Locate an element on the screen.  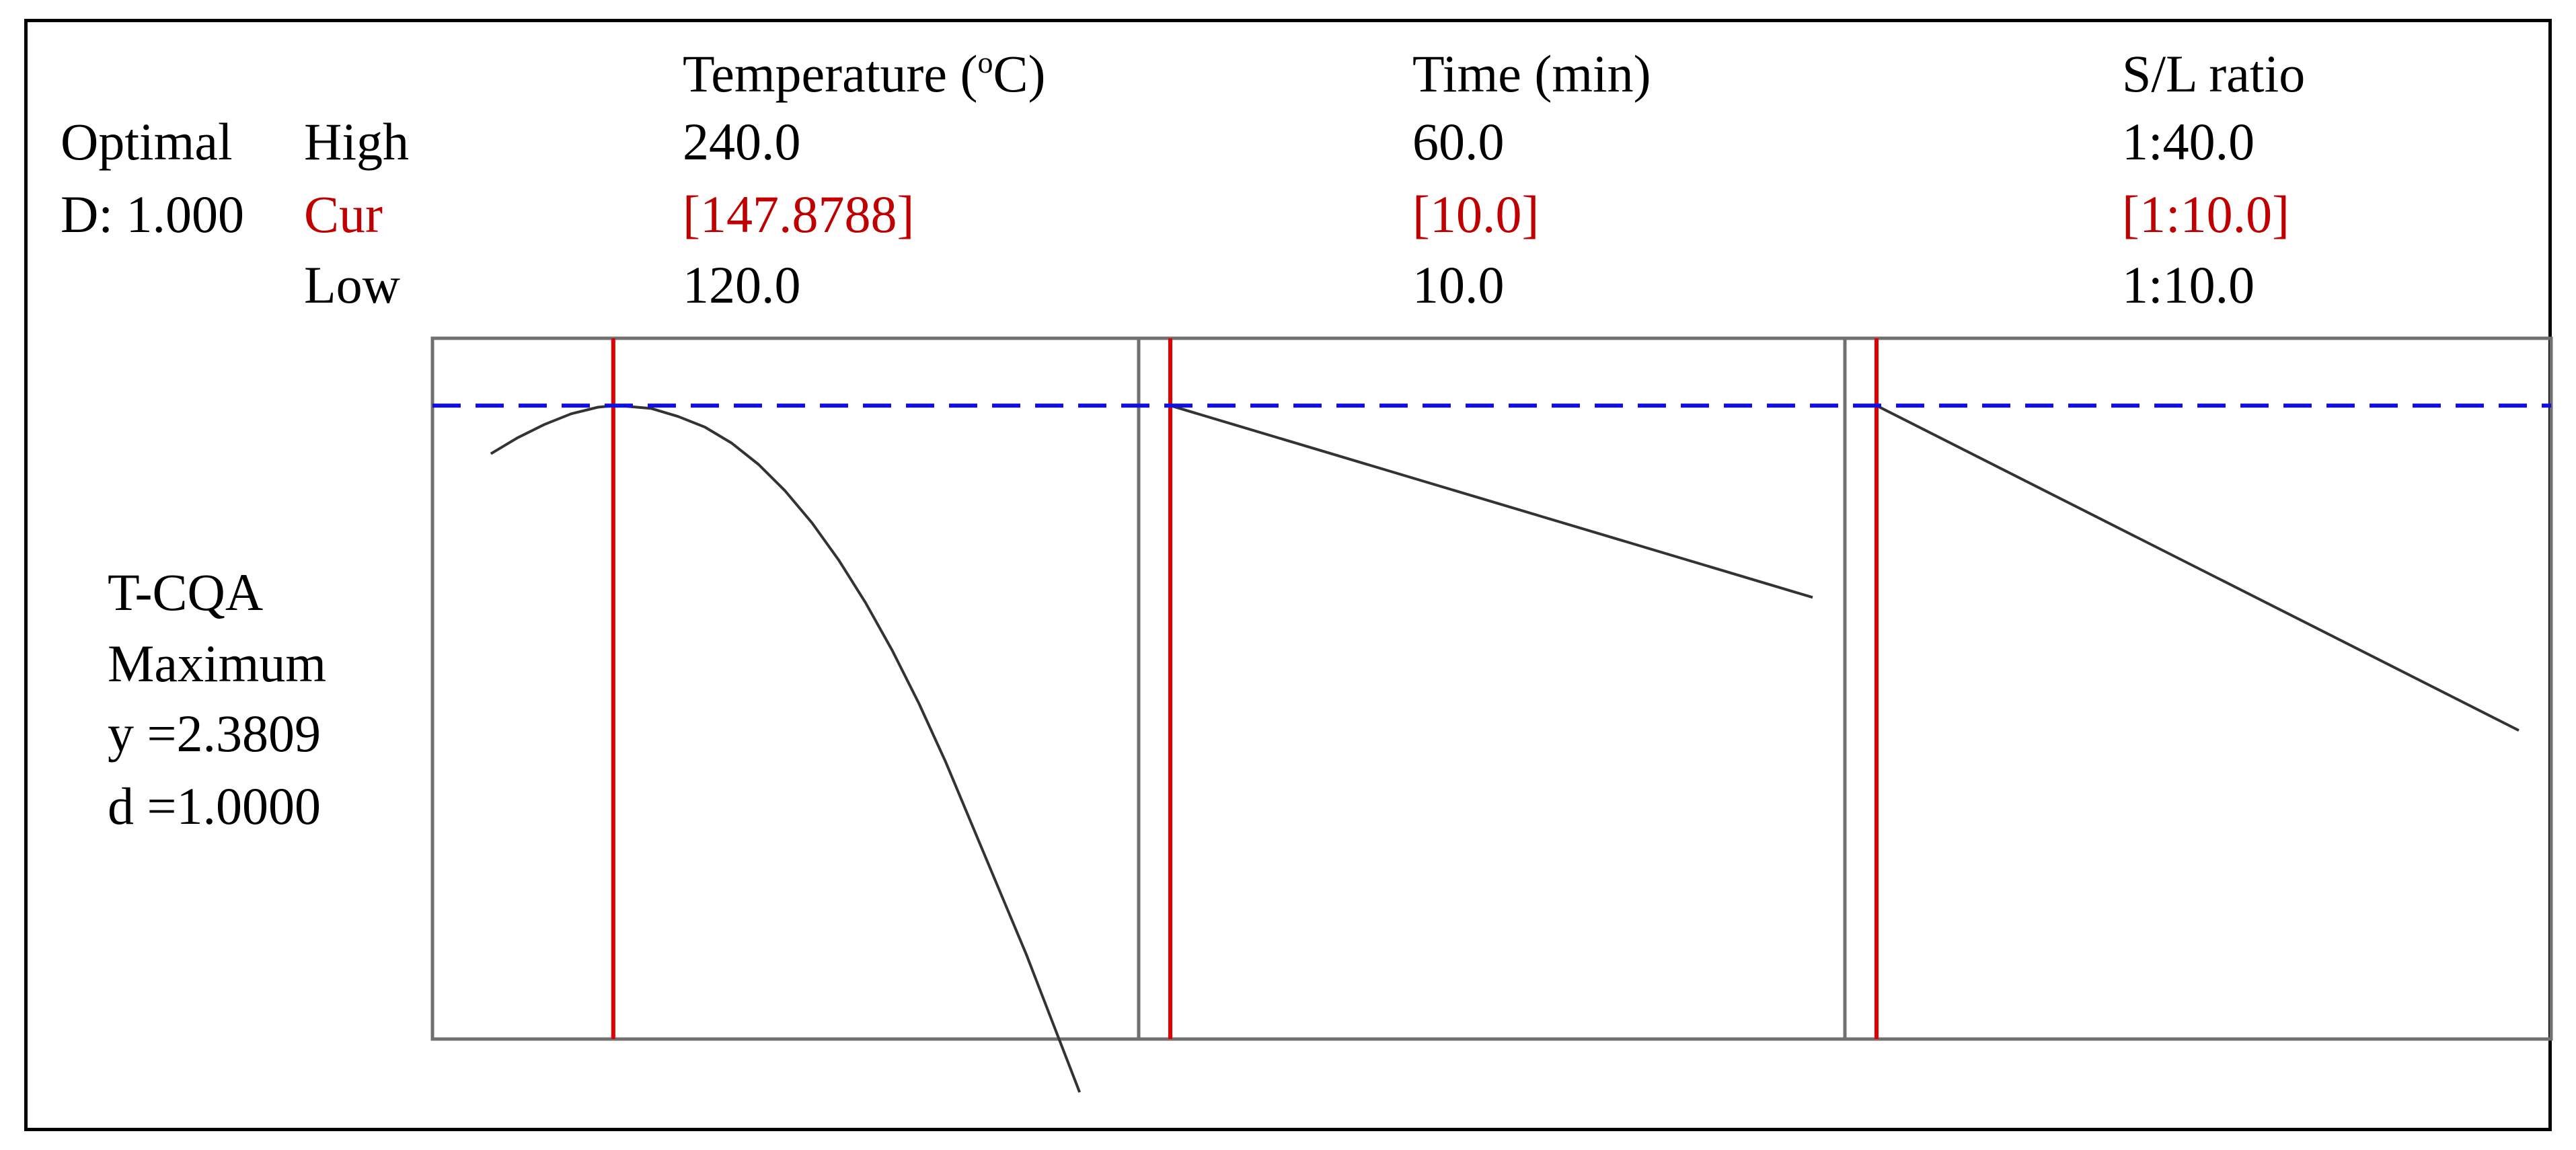
response-goal: Maximum is located at coordinates (217, 663).